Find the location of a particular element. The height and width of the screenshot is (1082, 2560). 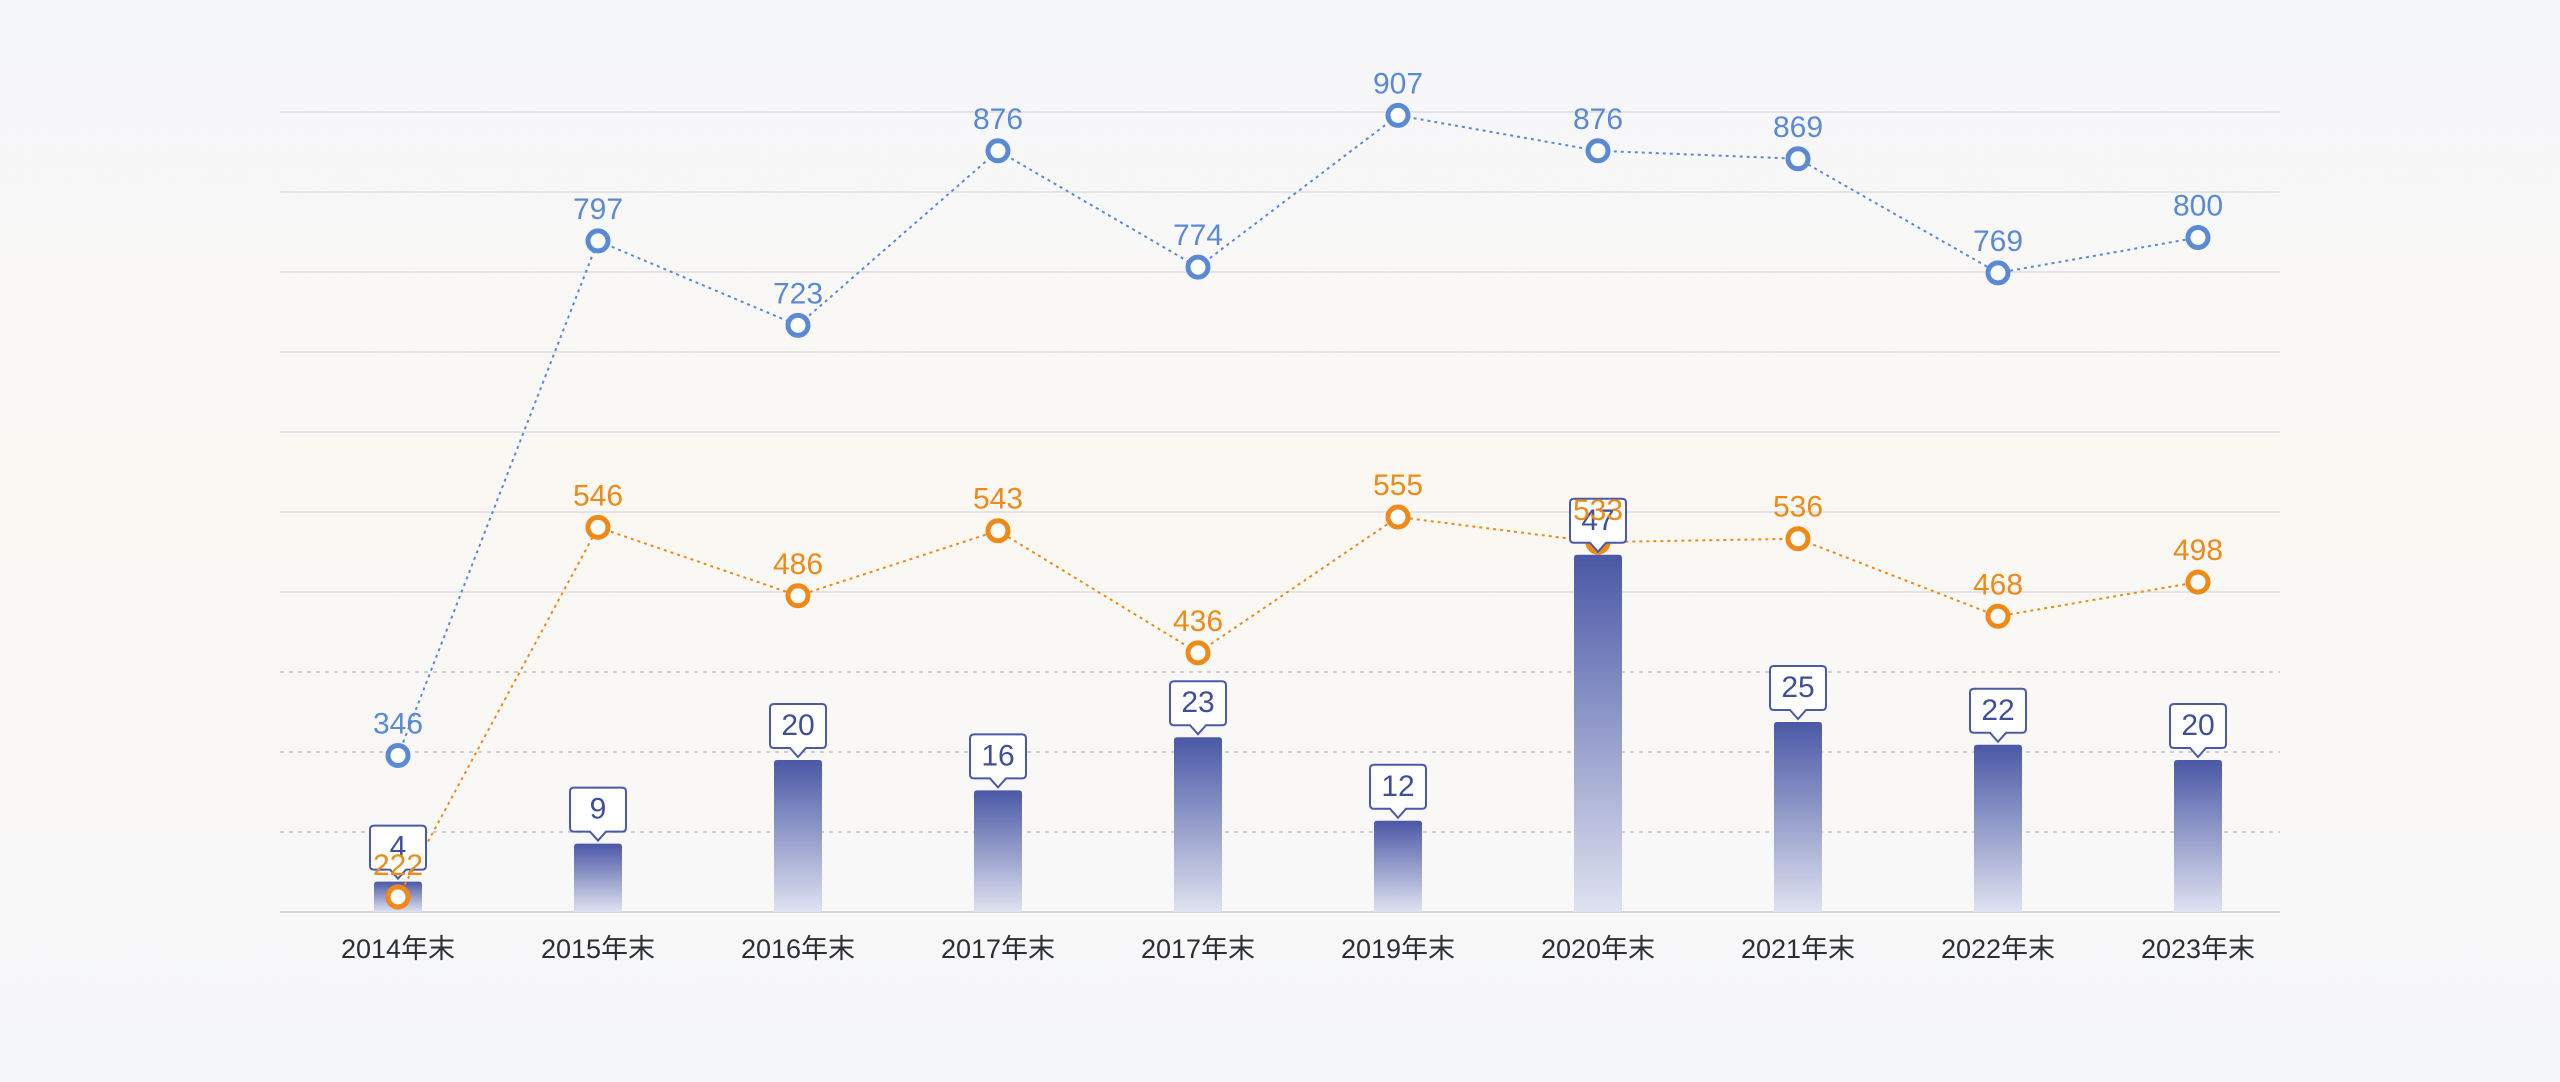

point-value-label: 436 is located at coordinates (1198, 621).